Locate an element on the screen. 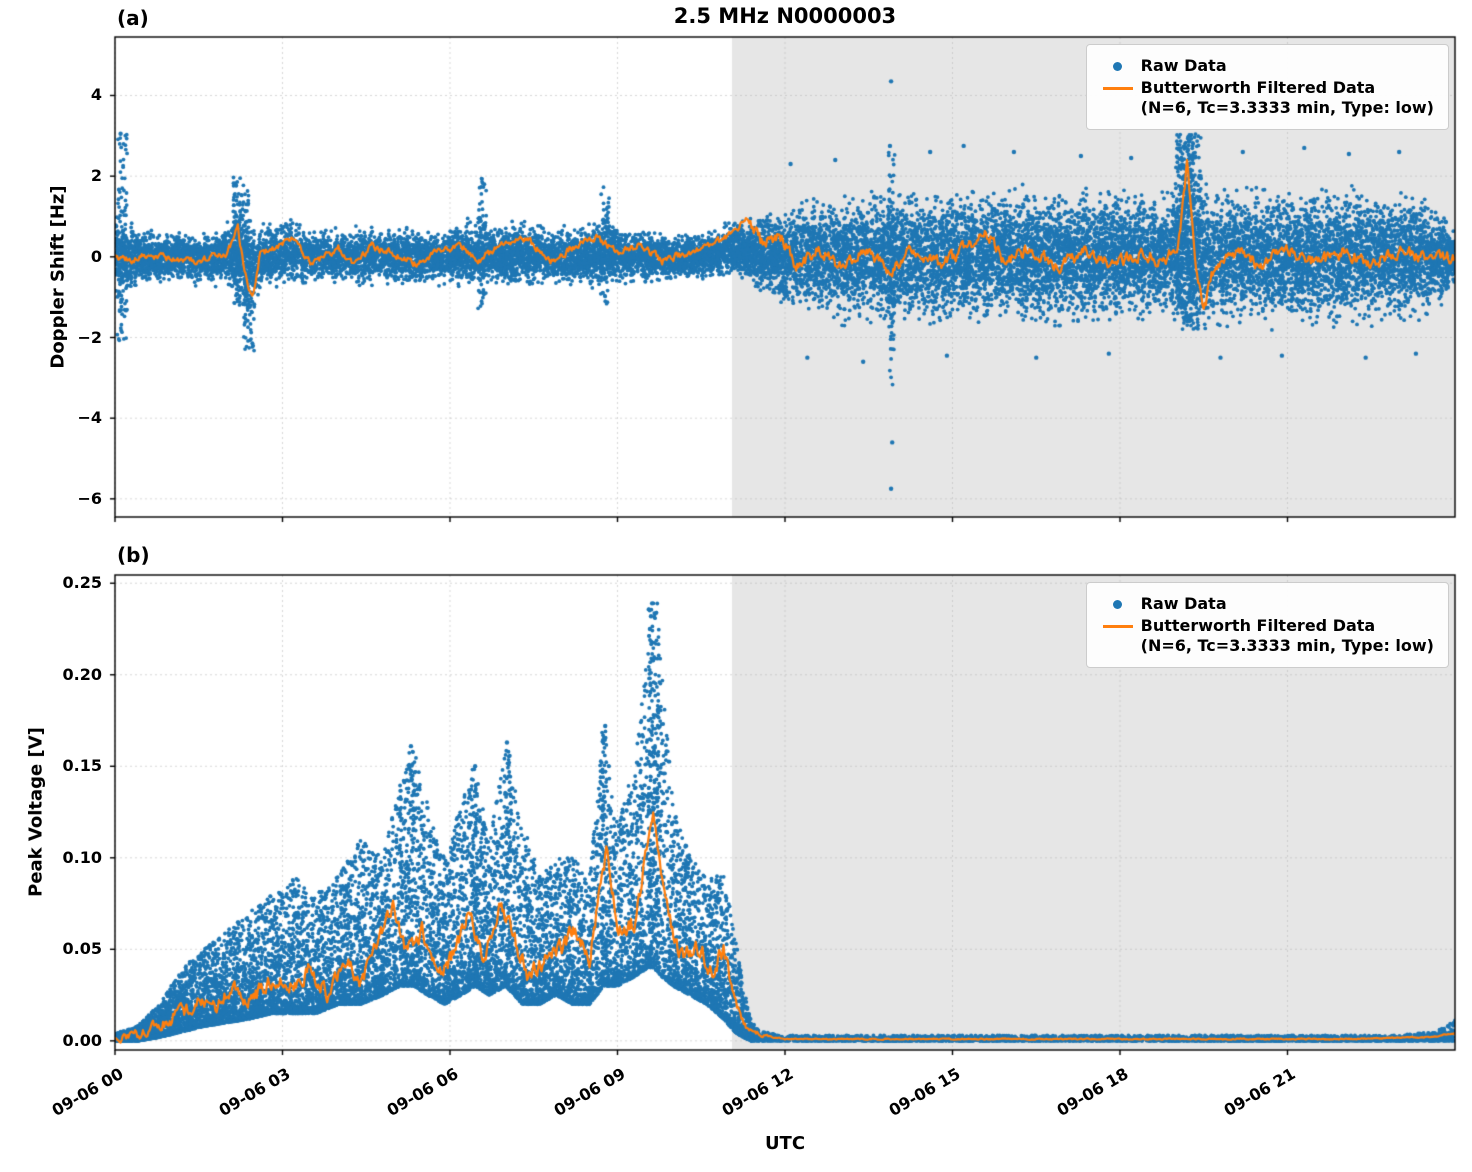 The height and width of the screenshot is (1172, 1472). panel-a-y-axis-label: Doppler Shift [Hz] is located at coordinates (58, 277).